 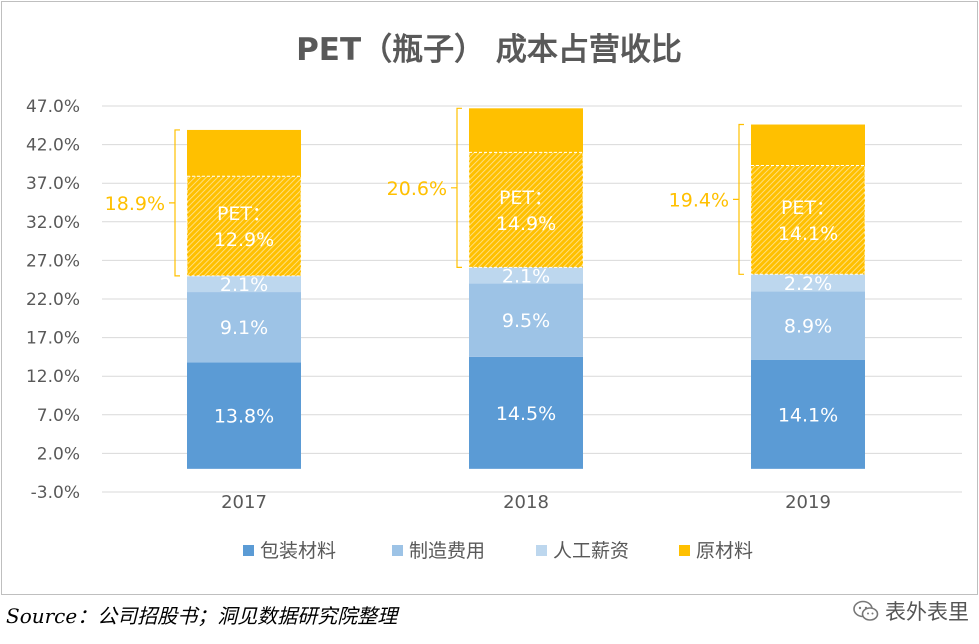 What do you see at coordinates (591, 551) in the screenshot?
I see `legend-label: 人工薪资` at bounding box center [591, 551].